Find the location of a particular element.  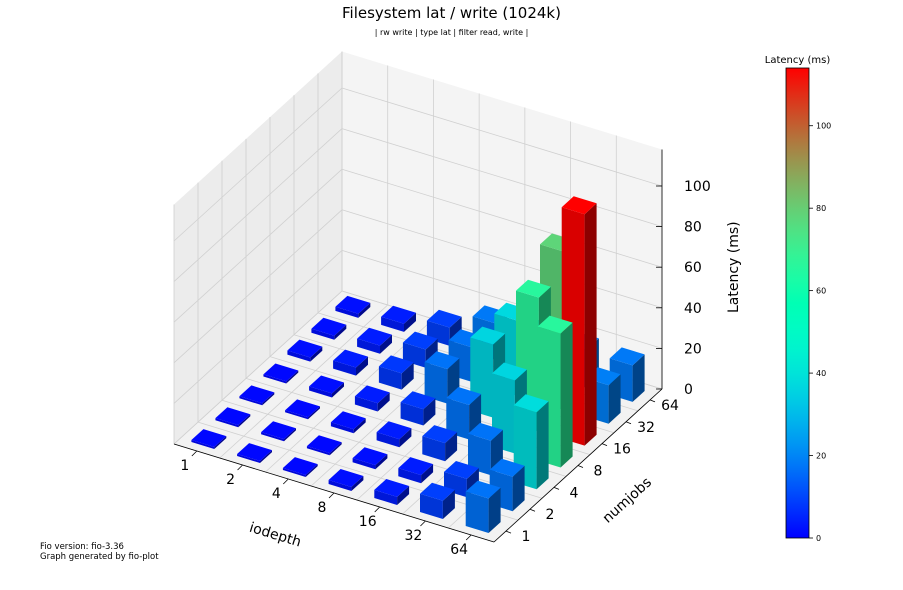

x-tick-label: 8 is located at coordinates (322, 508).